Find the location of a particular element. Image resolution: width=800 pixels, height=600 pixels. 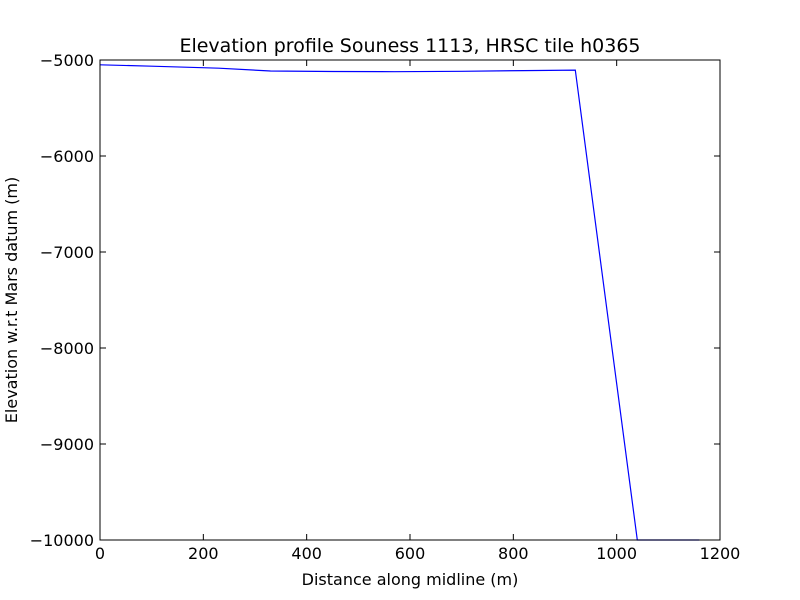

x-tick-label: 200 is located at coordinates (203, 553).